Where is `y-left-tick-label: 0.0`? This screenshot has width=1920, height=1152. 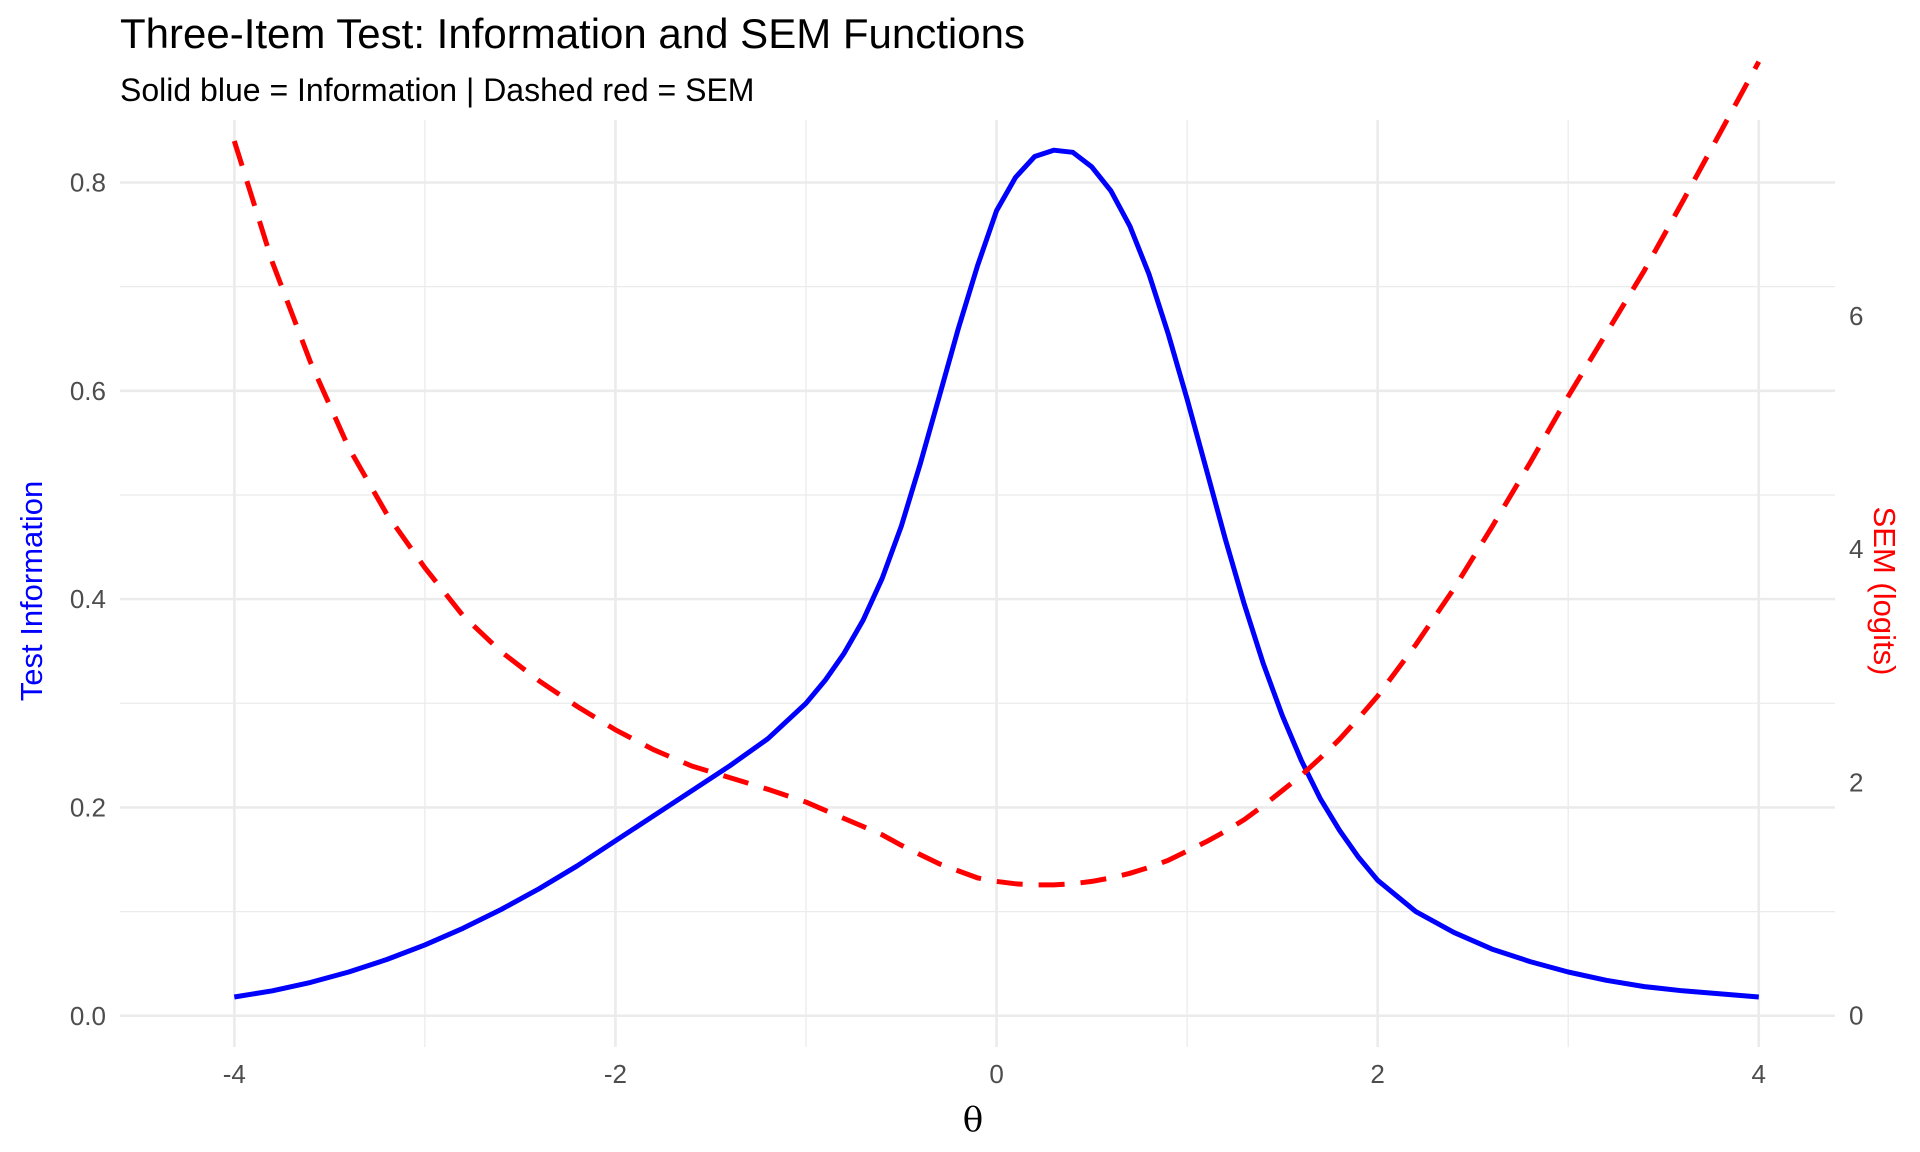 y-left-tick-label: 0.0 is located at coordinates (88, 1016).